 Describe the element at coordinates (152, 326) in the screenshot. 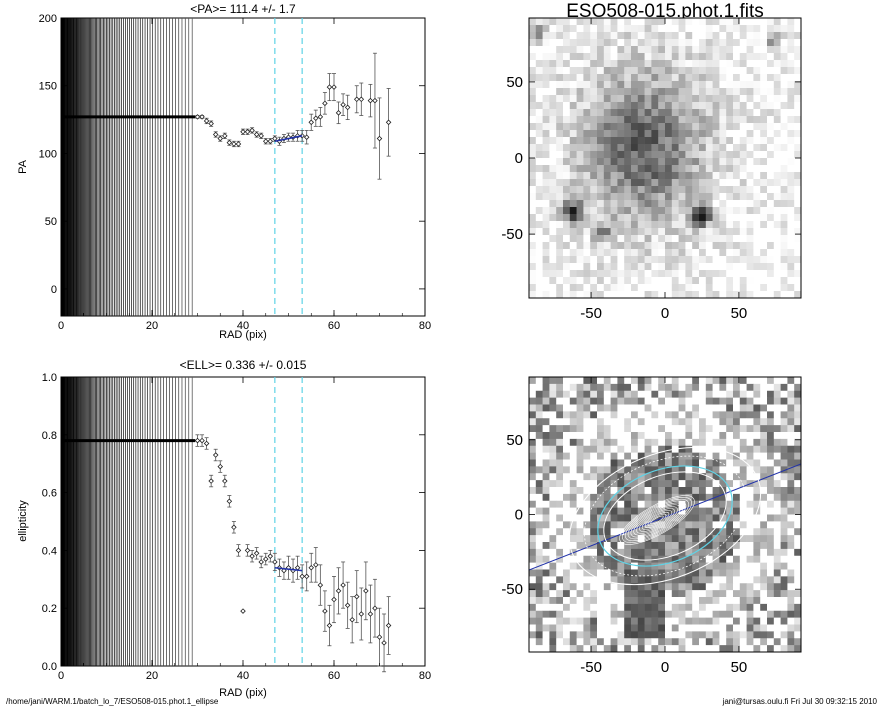

I see `x-tick-label: 20` at that location.